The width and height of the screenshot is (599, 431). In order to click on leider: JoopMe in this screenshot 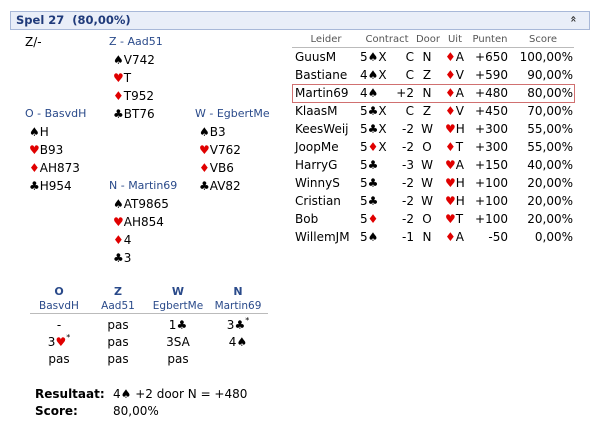, I will do `click(317, 147)`.